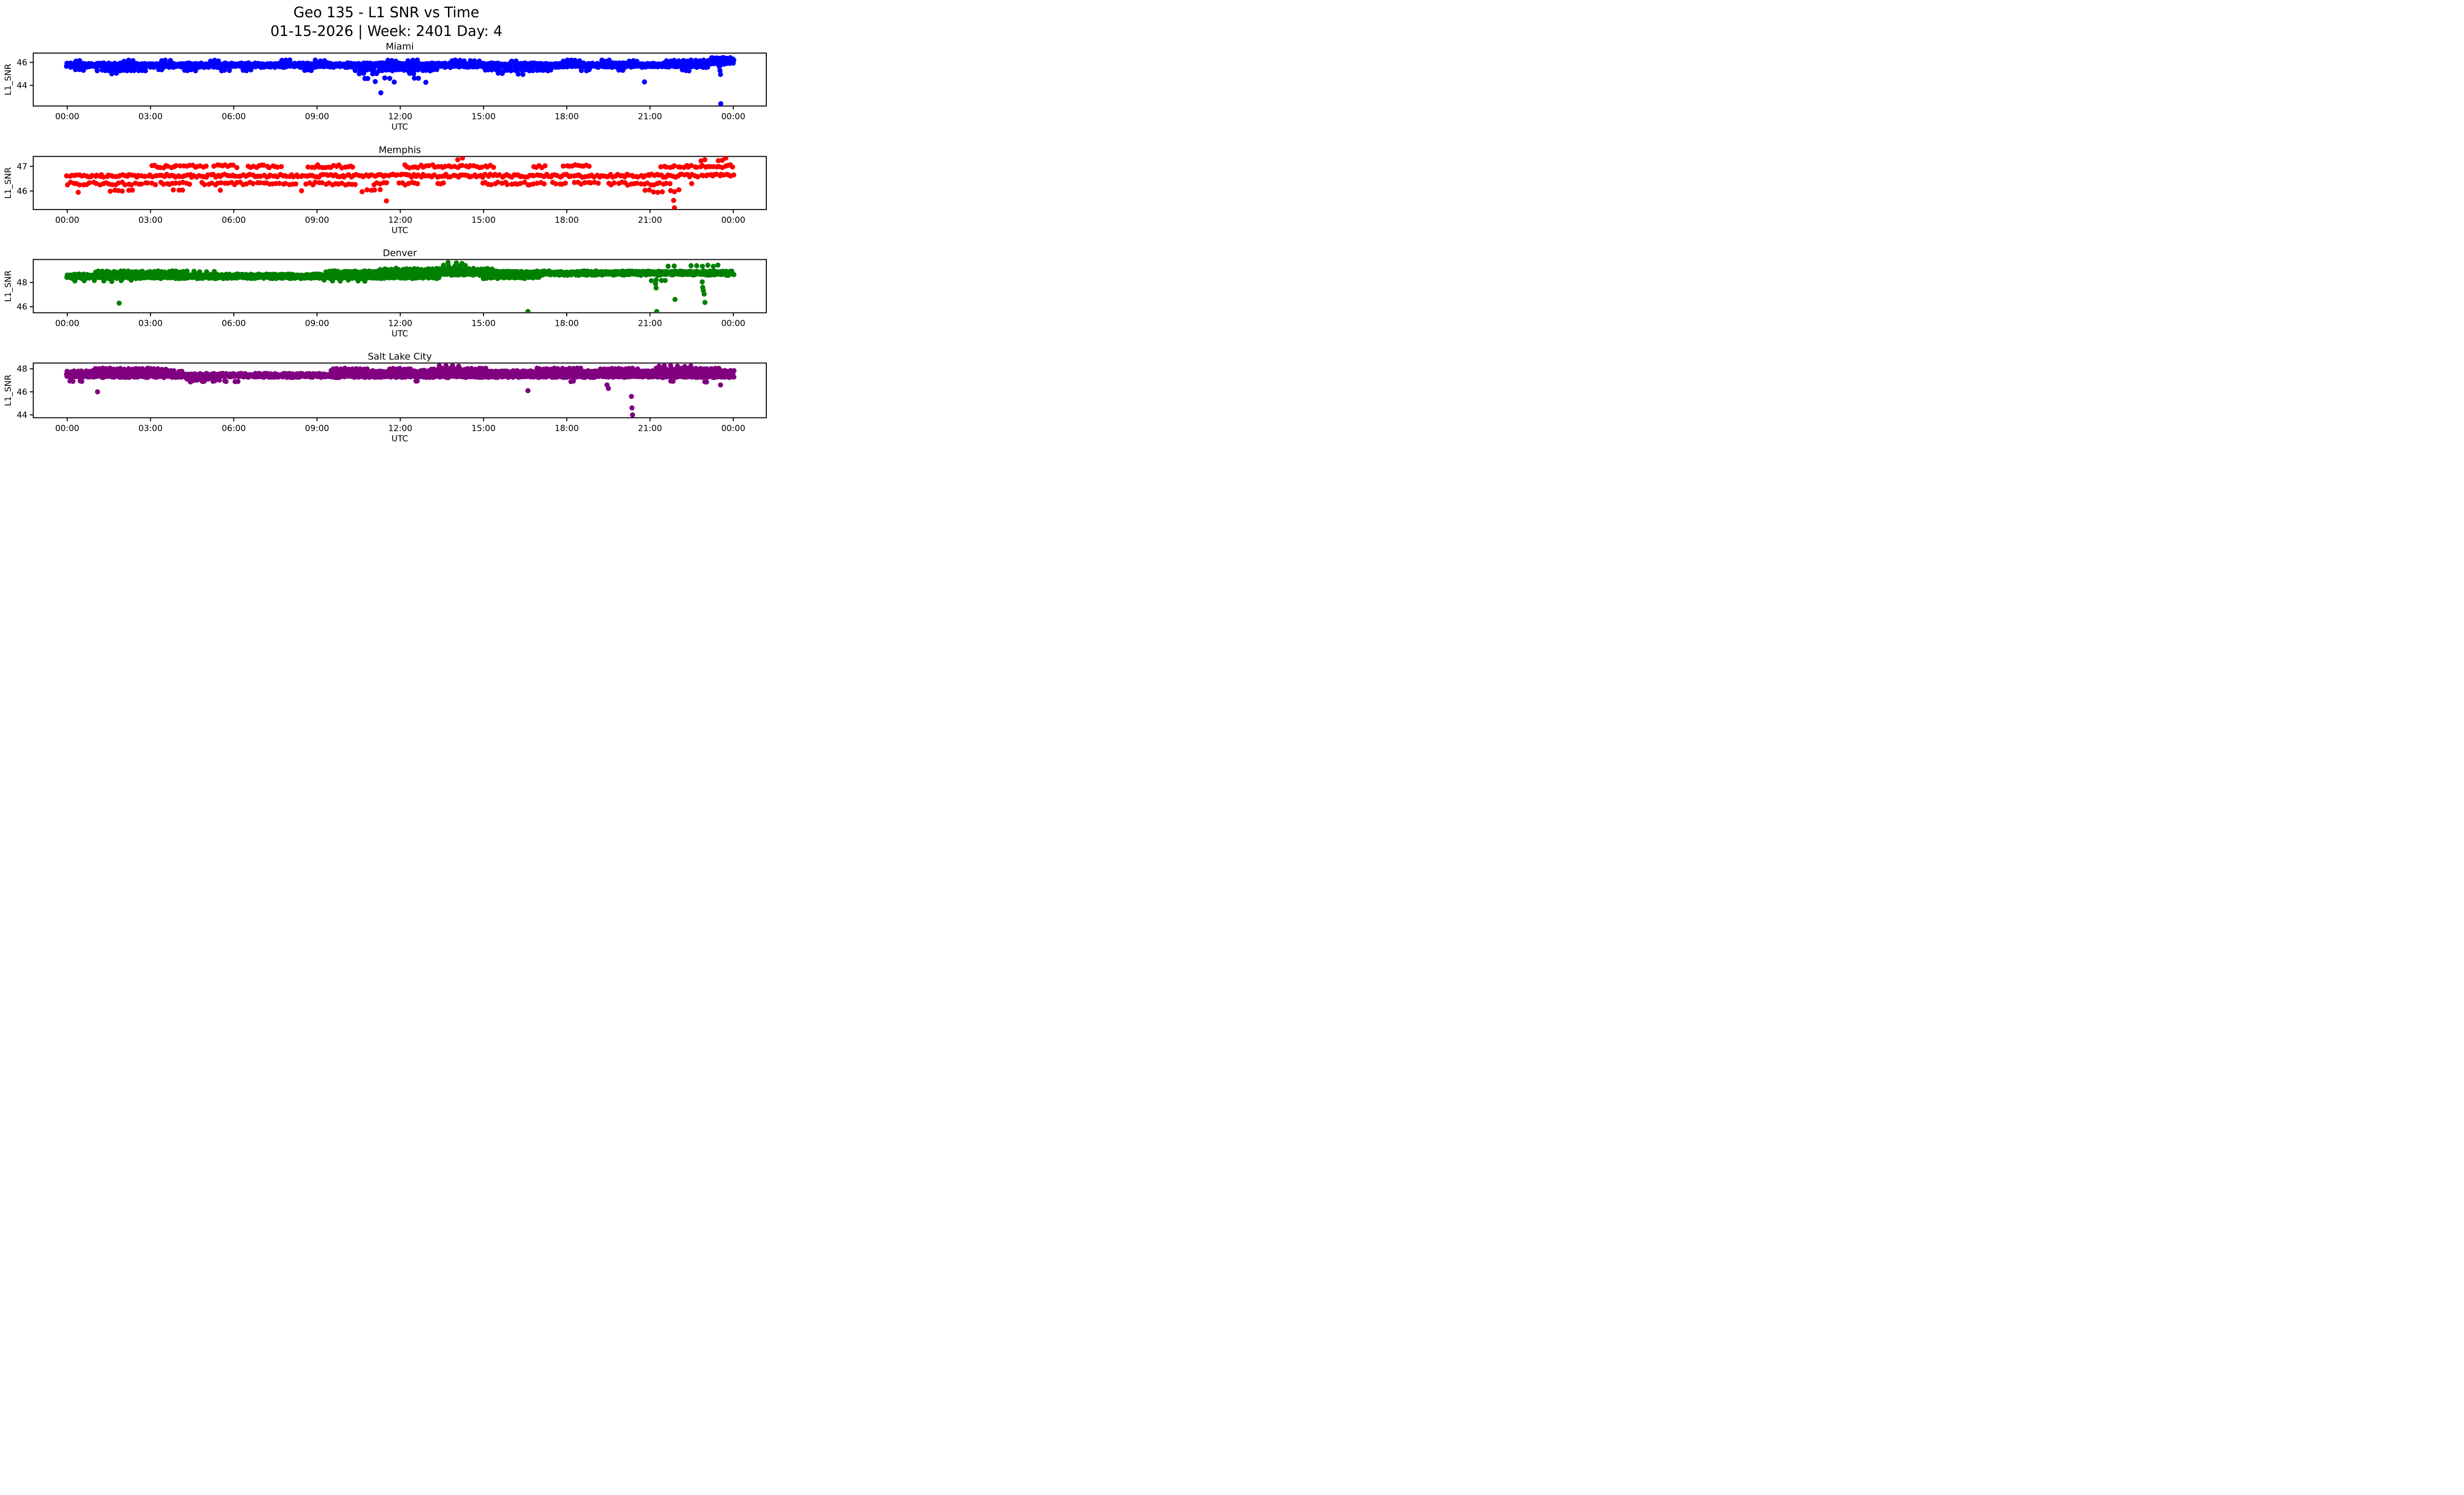 This screenshot has width=2464, height=1495. Describe the element at coordinates (400, 286) in the screenshot. I see `scatter-points-denver` at that location.